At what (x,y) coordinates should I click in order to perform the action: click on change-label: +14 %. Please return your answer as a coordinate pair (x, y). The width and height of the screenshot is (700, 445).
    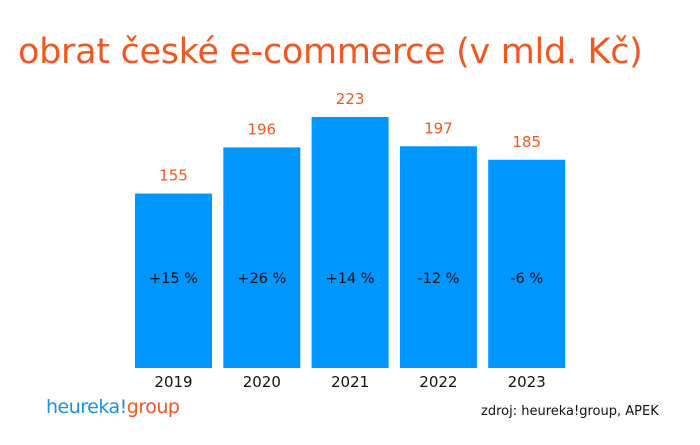
    Looking at the image, I should click on (350, 279).